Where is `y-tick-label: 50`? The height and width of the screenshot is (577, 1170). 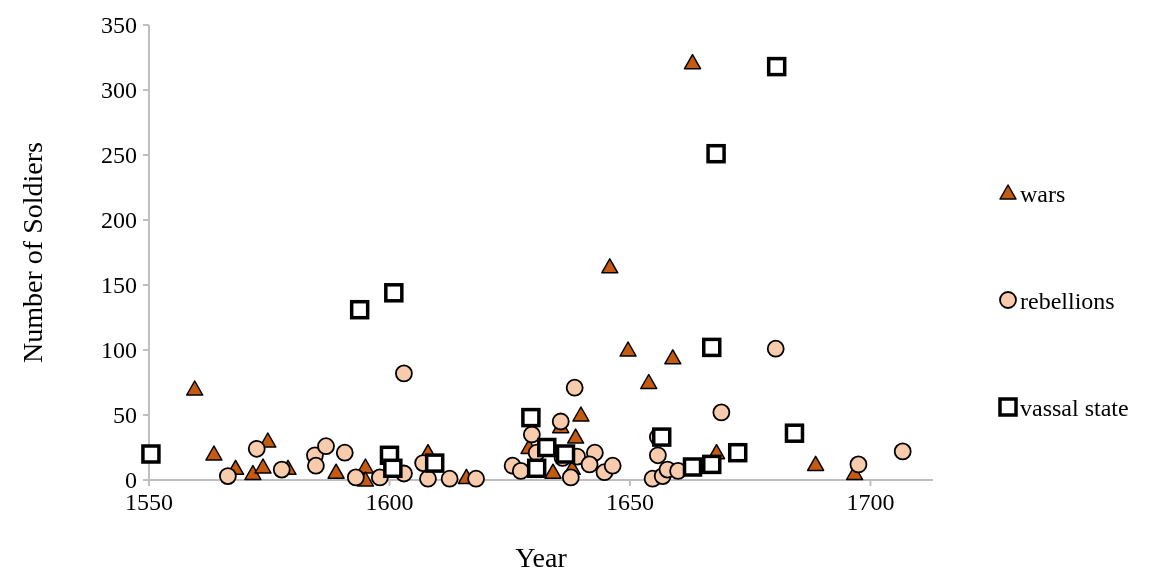 y-tick-label: 50 is located at coordinates (125, 415).